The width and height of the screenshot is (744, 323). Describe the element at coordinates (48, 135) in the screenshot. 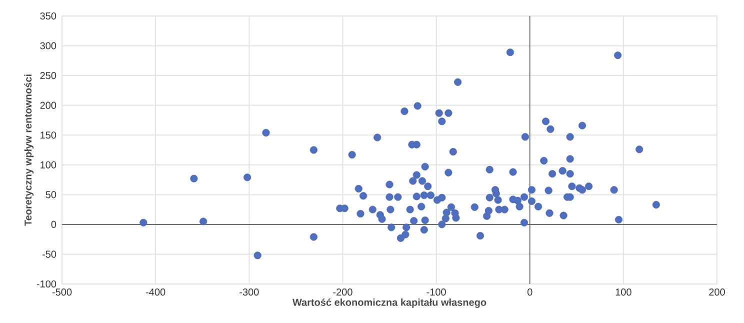

I see `y-tick-label: 150` at that location.